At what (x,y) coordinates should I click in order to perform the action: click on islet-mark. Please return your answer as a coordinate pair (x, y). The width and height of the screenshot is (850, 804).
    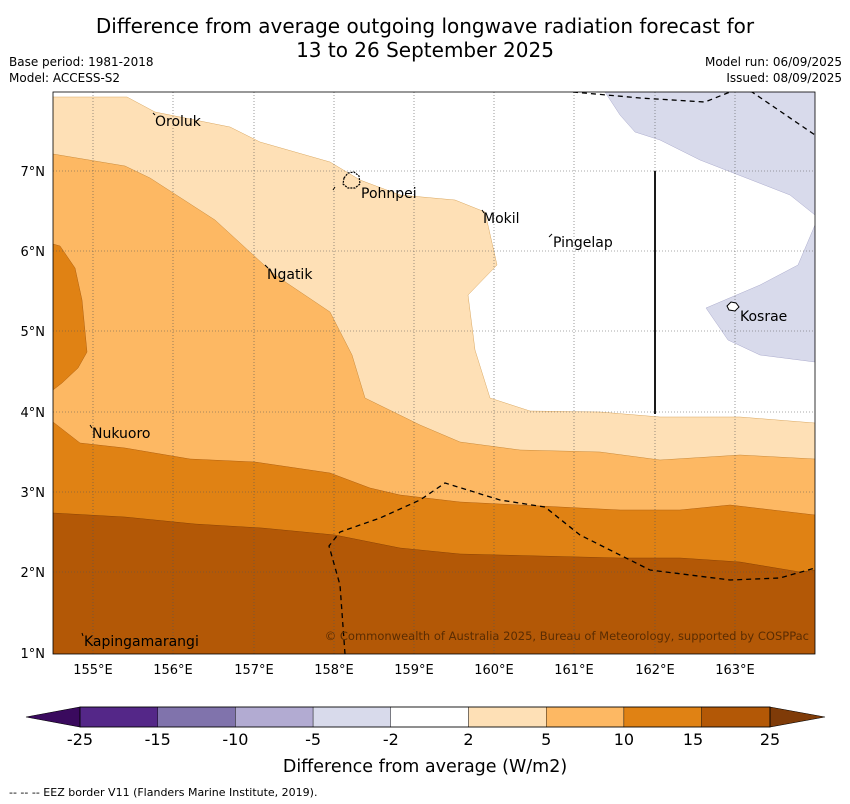
    Looking at the image, I should click on (334, 188).